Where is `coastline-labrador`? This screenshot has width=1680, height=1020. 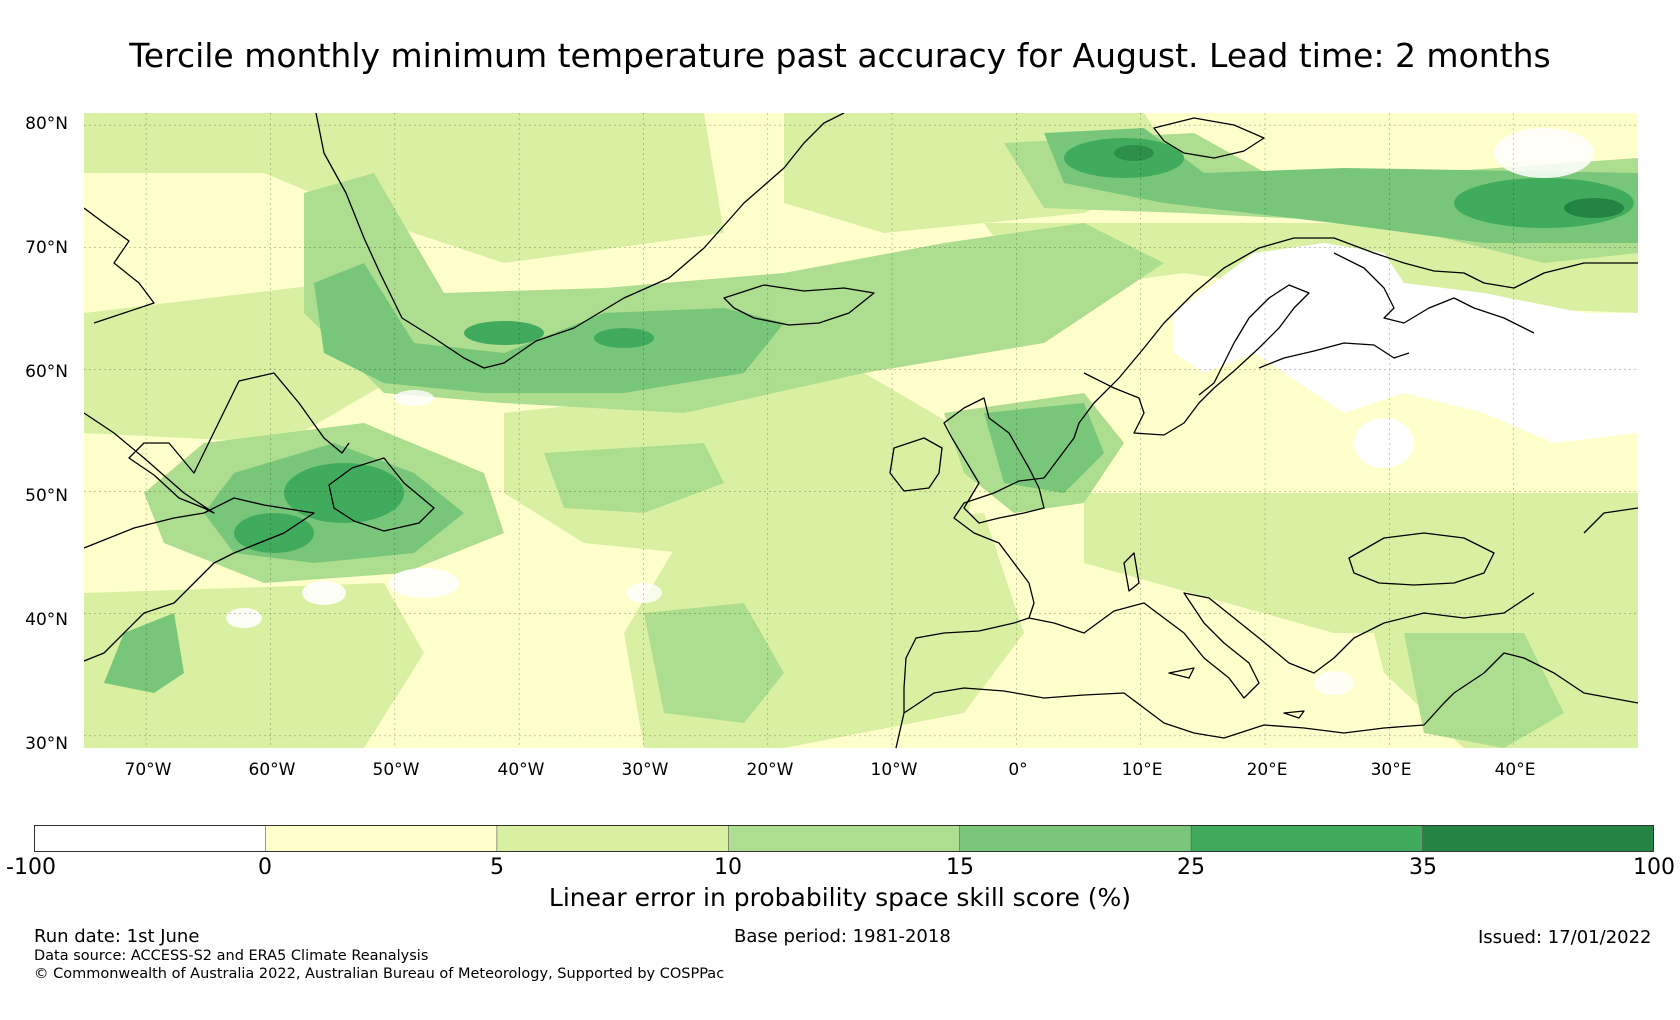
coastline-labrador is located at coordinates (119, 265).